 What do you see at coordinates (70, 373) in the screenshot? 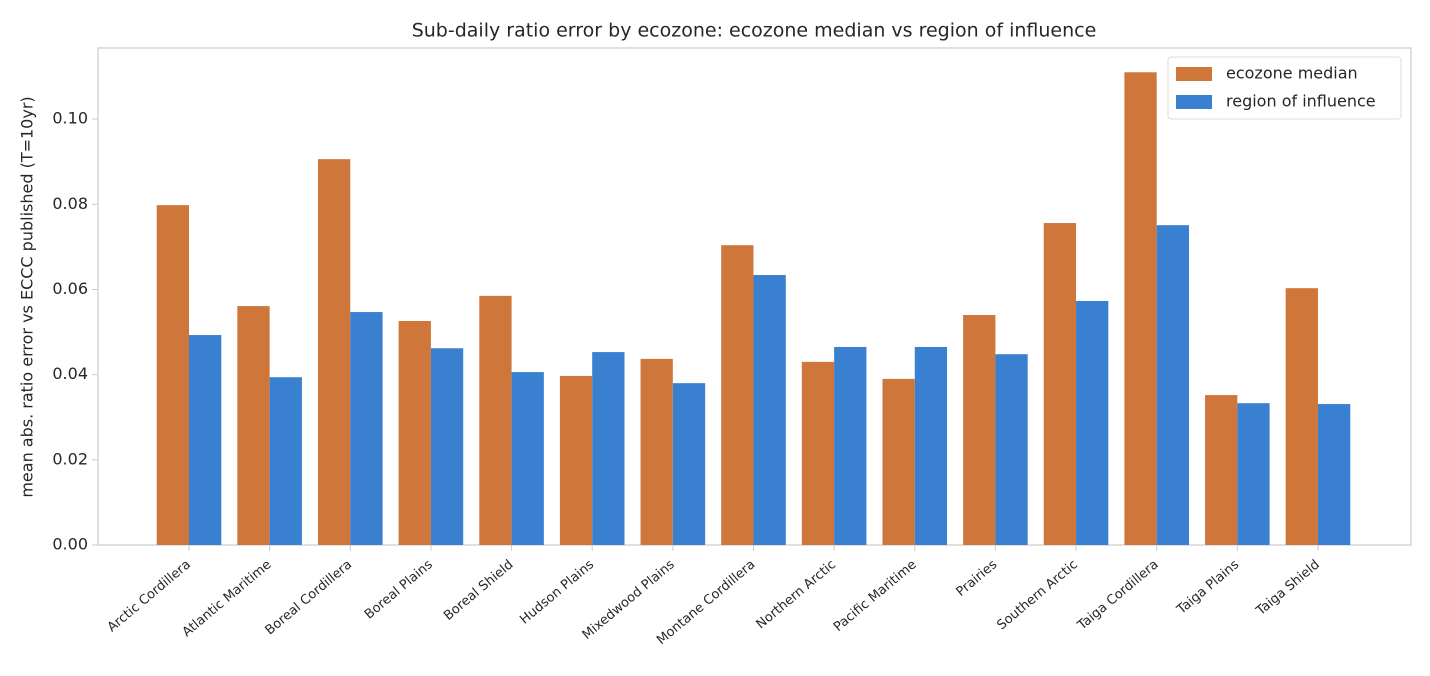
I see `y-tick-label: 0.04` at bounding box center [70, 373].